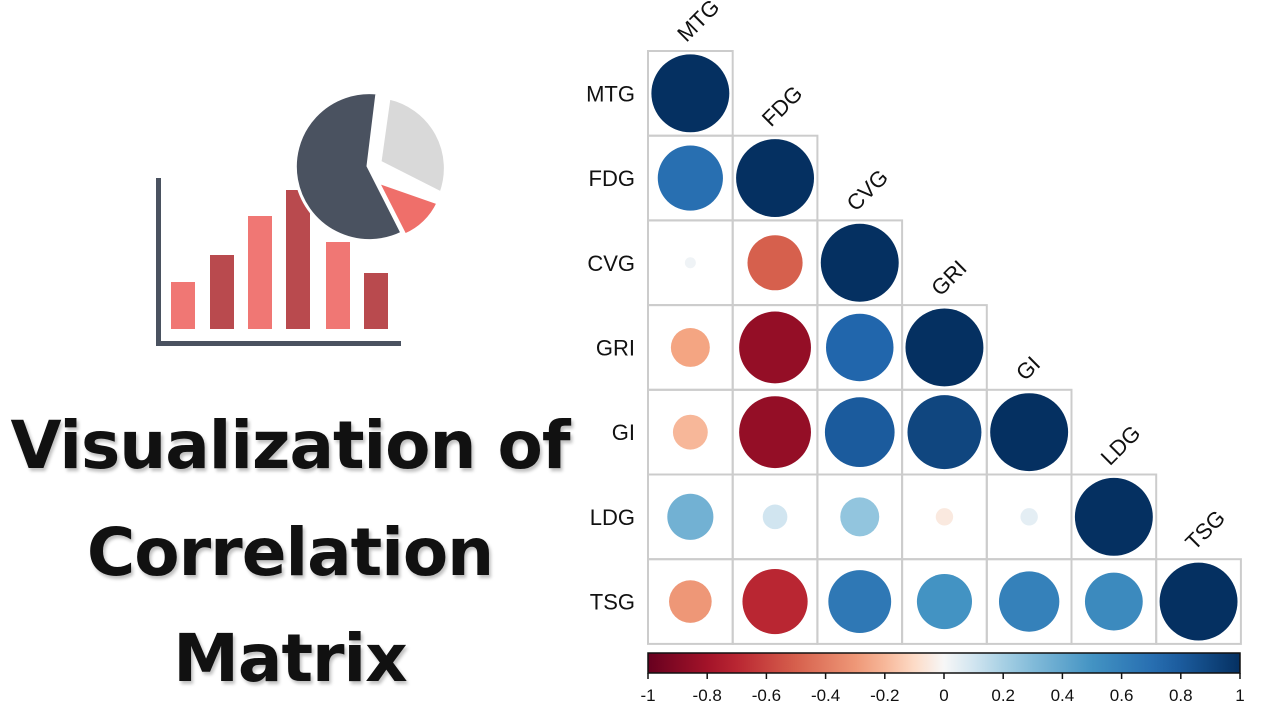 Image resolution: width=1280 pixels, height=720 pixels. I want to click on column-label-mtg: MTG, so click(698, 23).